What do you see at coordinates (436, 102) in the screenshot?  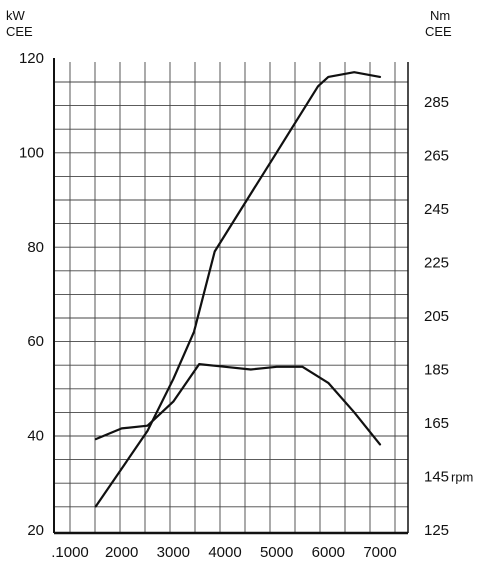 I see `right-tick-label: 285` at bounding box center [436, 102].